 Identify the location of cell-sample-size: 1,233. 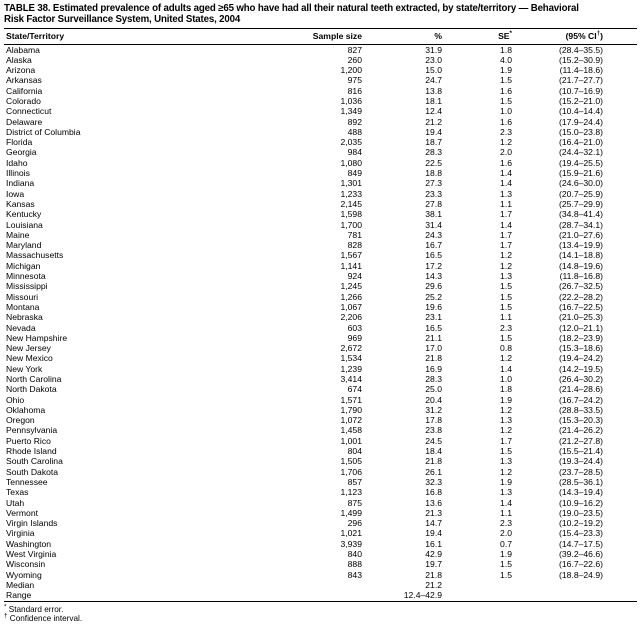
(351, 193).